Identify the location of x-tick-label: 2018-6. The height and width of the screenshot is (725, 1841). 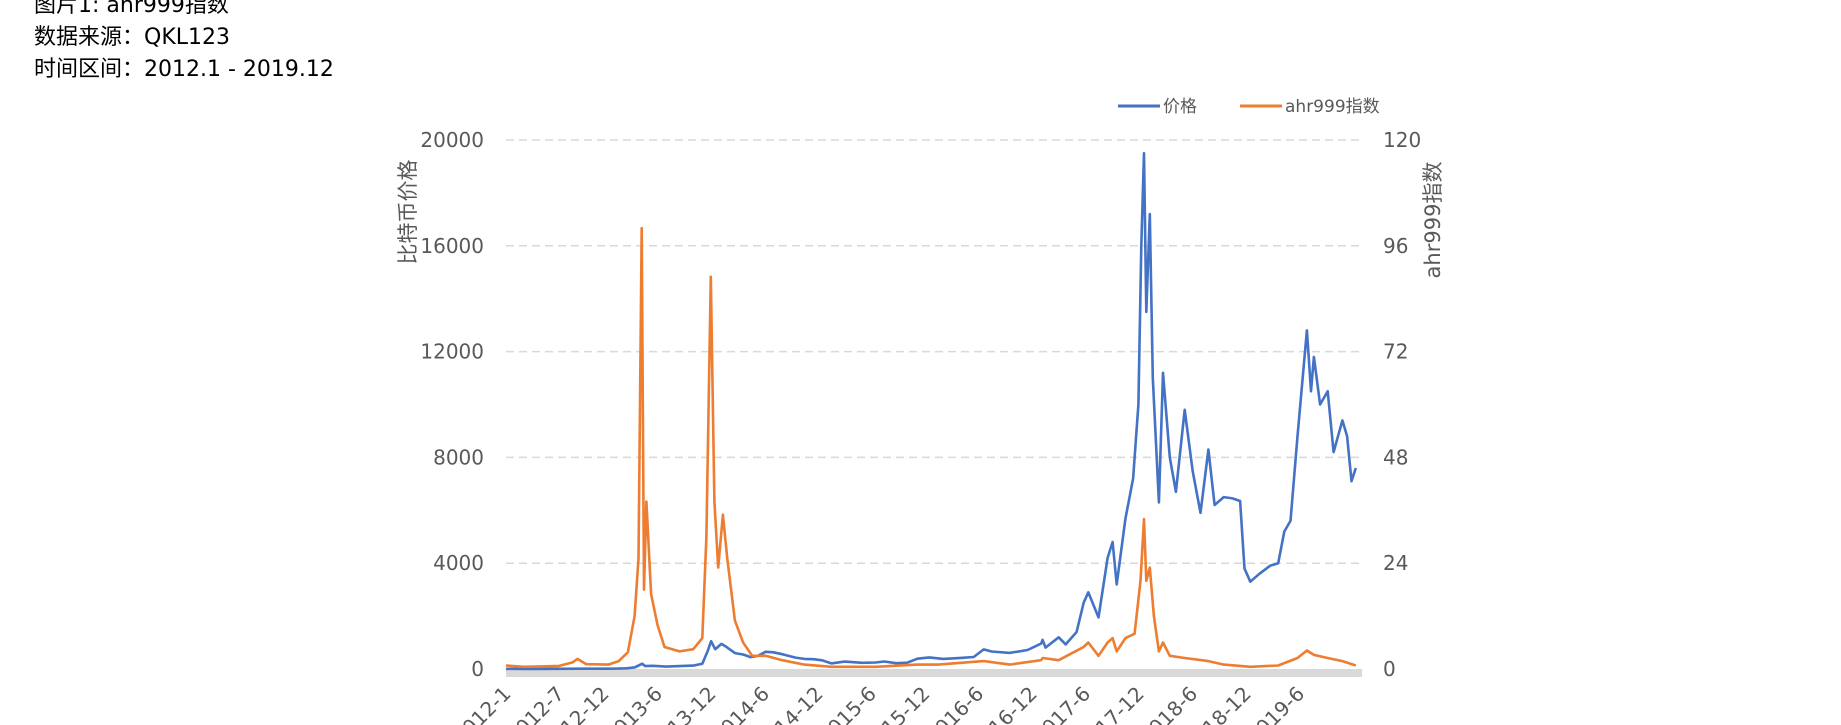
(1168, 703).